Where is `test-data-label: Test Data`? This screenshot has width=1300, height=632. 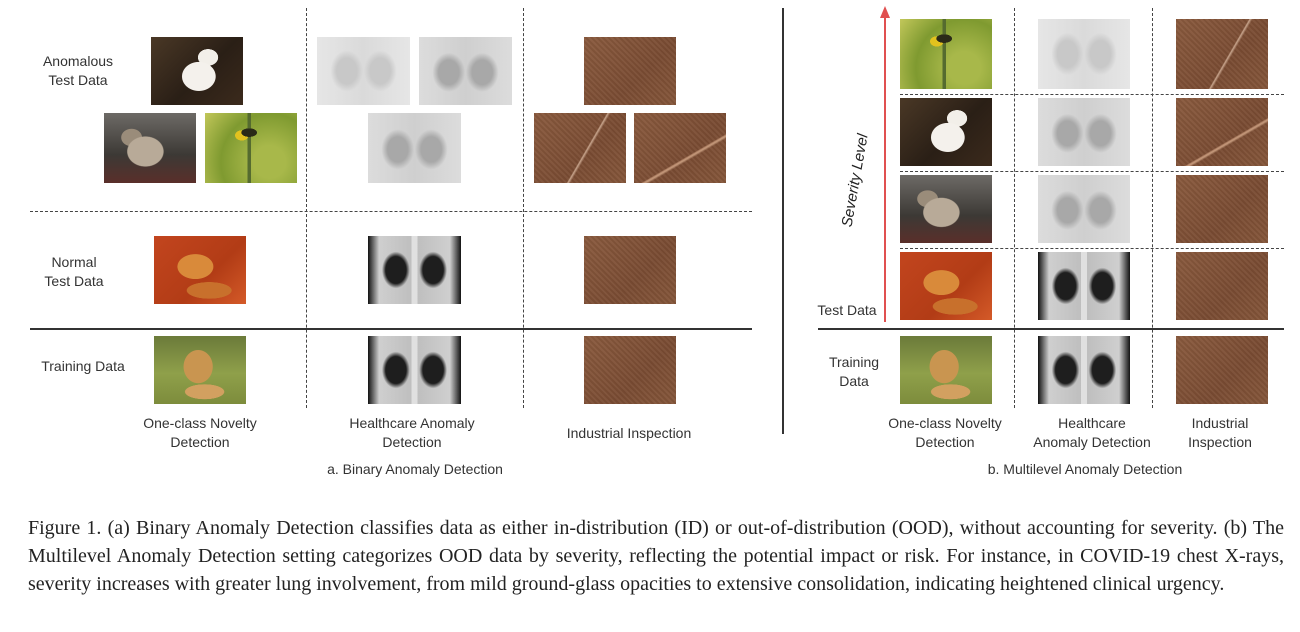 test-data-label: Test Data is located at coordinates (847, 310).